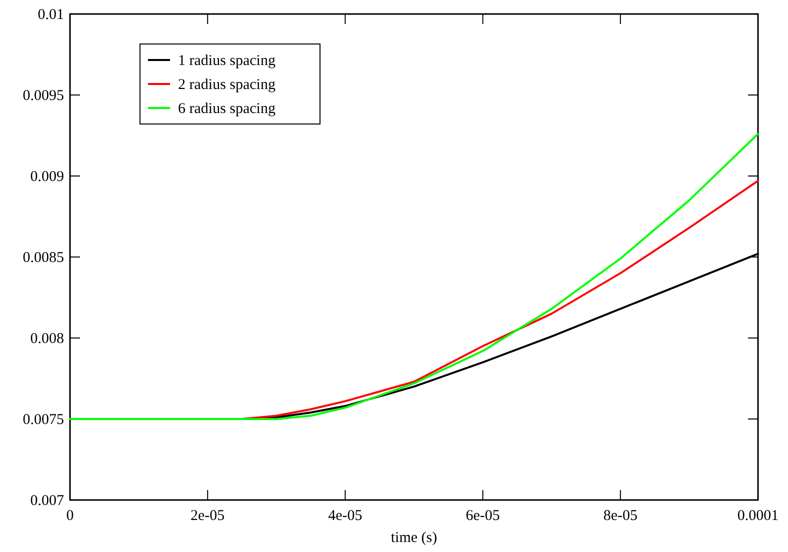 This screenshot has height=552, width=788. What do you see at coordinates (227, 61) in the screenshot?
I see `legend-label: 1 radius spacing` at bounding box center [227, 61].